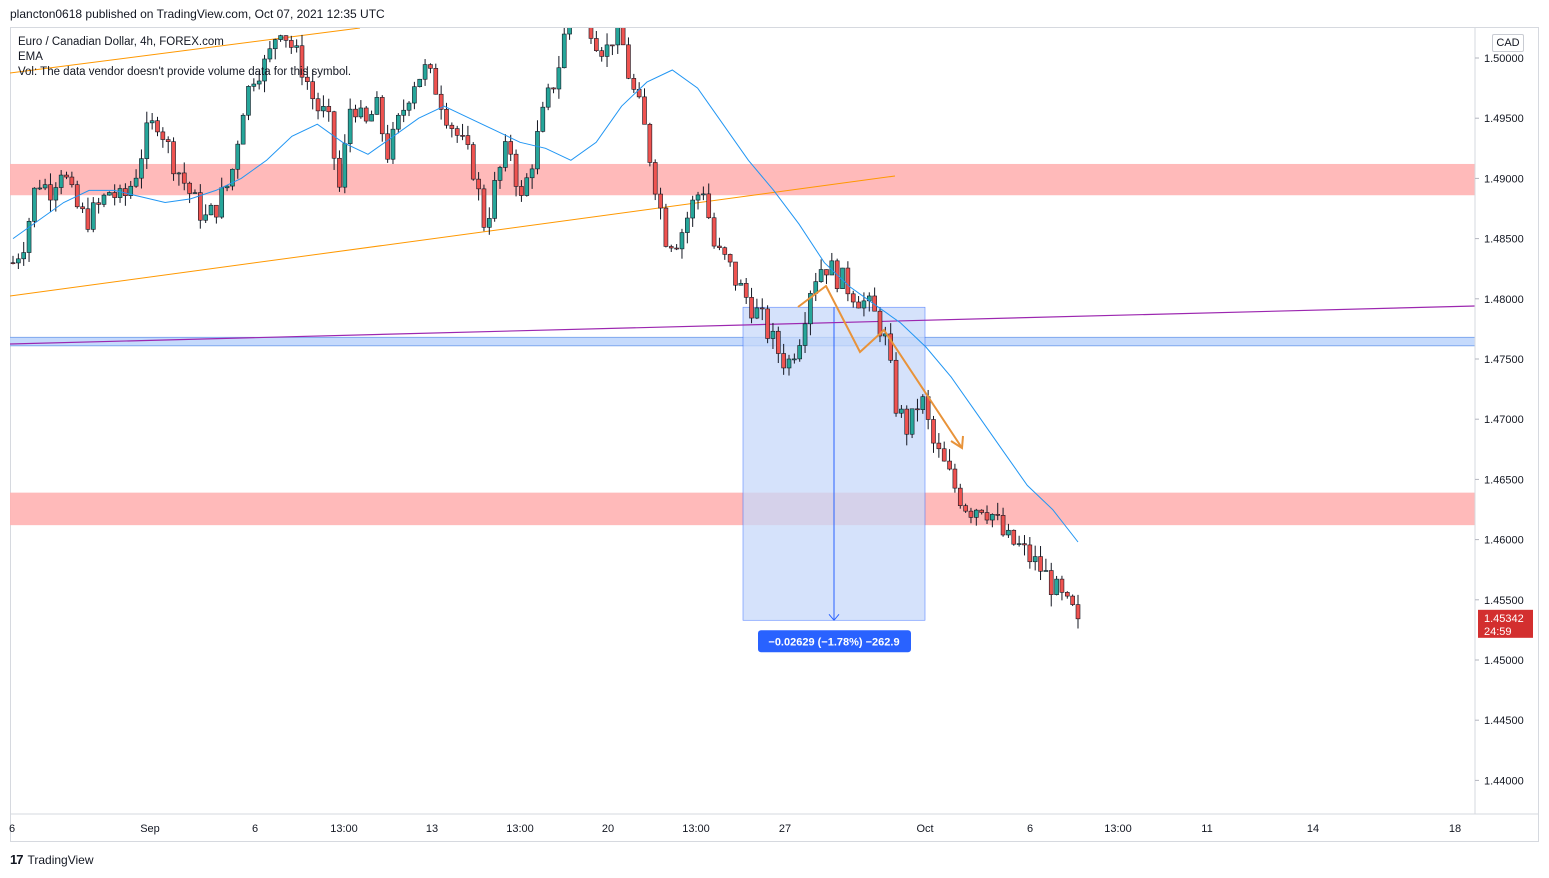 The image size is (1549, 878). Describe the element at coordinates (834, 641) in the screenshot. I see `measure-label-bg` at that location.